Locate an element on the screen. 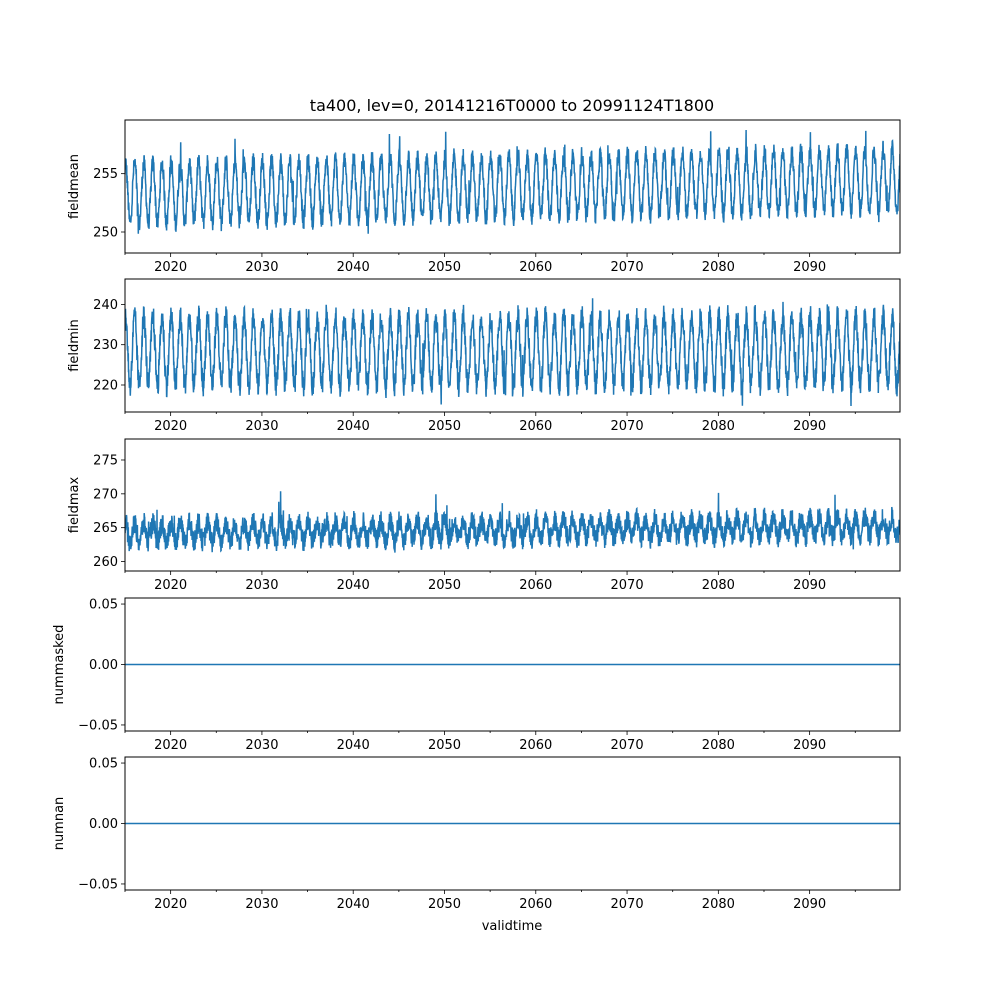  series-line-fieldmin is located at coordinates (512, 352).